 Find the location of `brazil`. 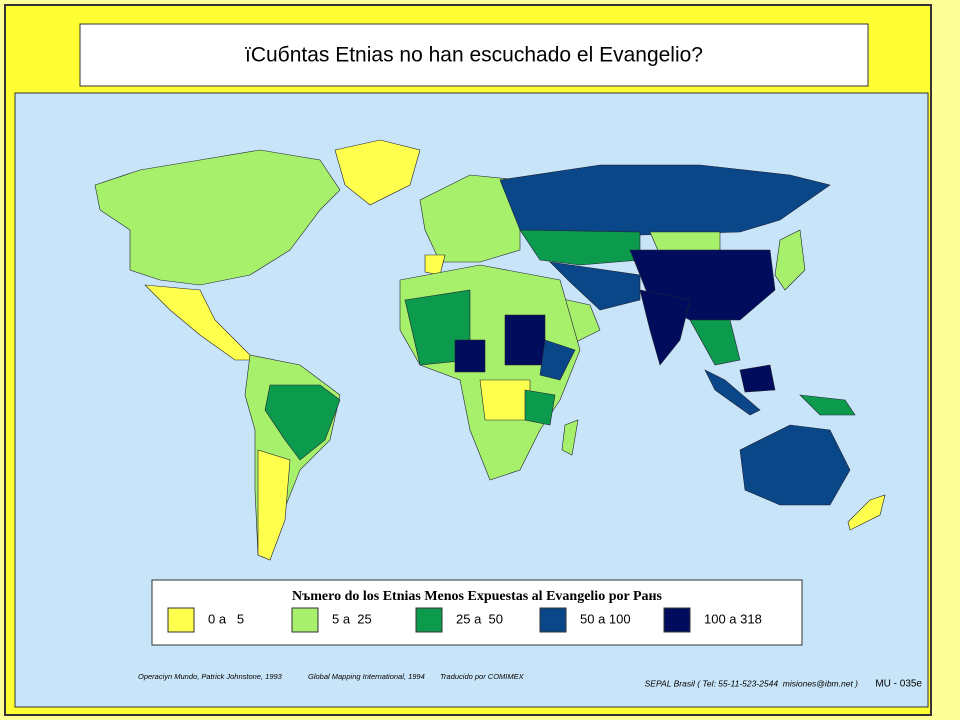

brazil is located at coordinates (302, 422).